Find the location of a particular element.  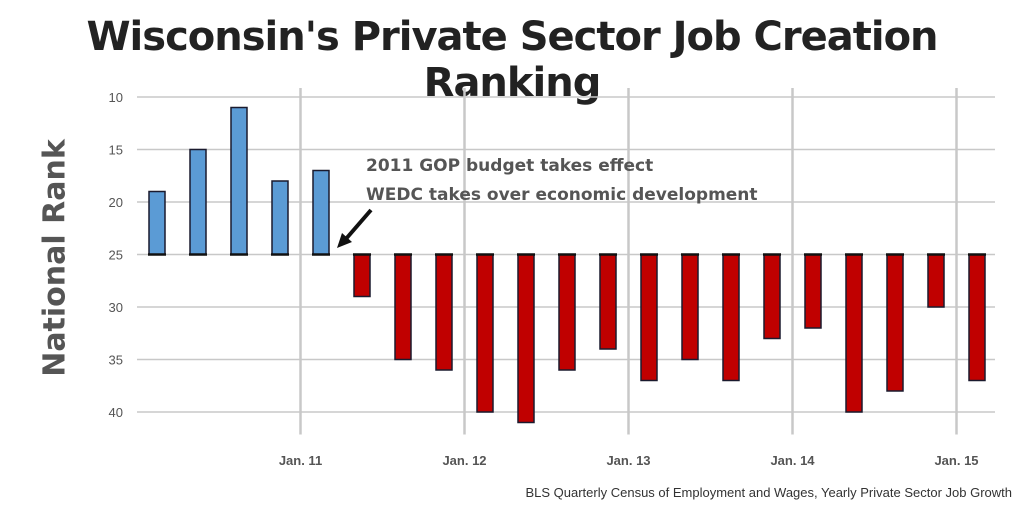

annotation-arrow-shaft is located at coordinates (358, 225).